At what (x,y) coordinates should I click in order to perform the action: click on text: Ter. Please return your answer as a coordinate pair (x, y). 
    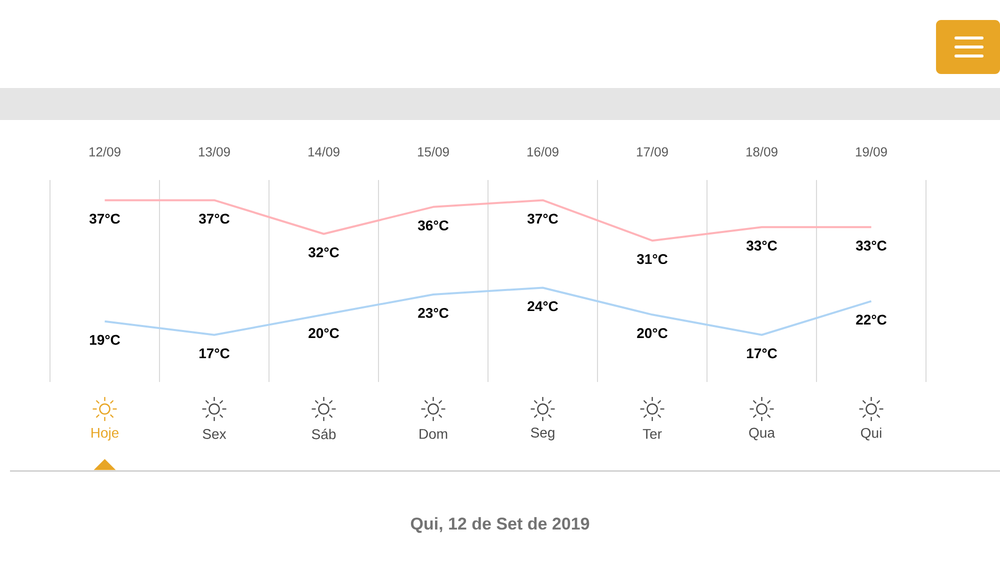
    Looking at the image, I should click on (652, 434).